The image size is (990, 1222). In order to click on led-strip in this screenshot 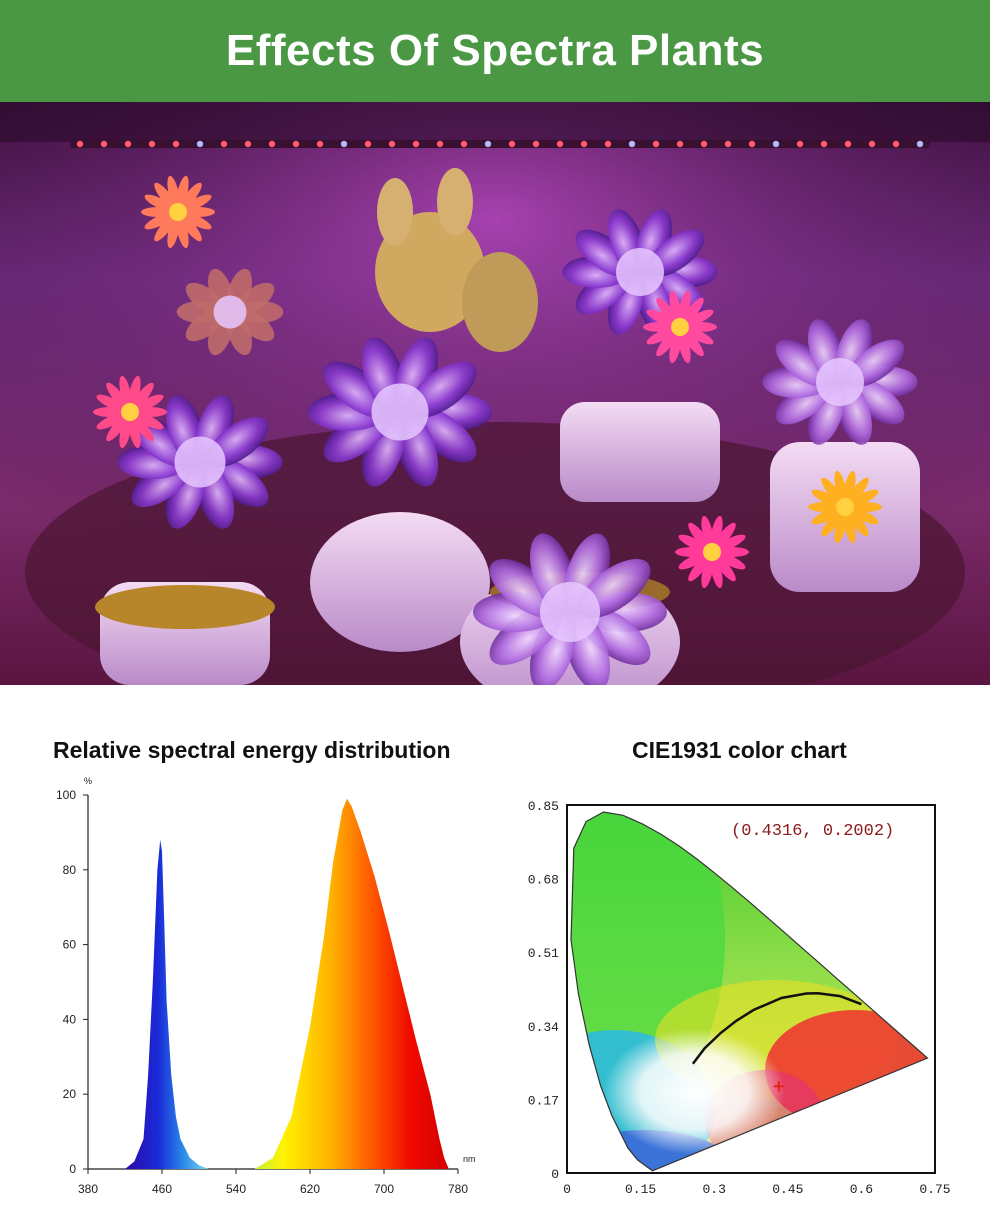, I will do `click(500, 144)`.